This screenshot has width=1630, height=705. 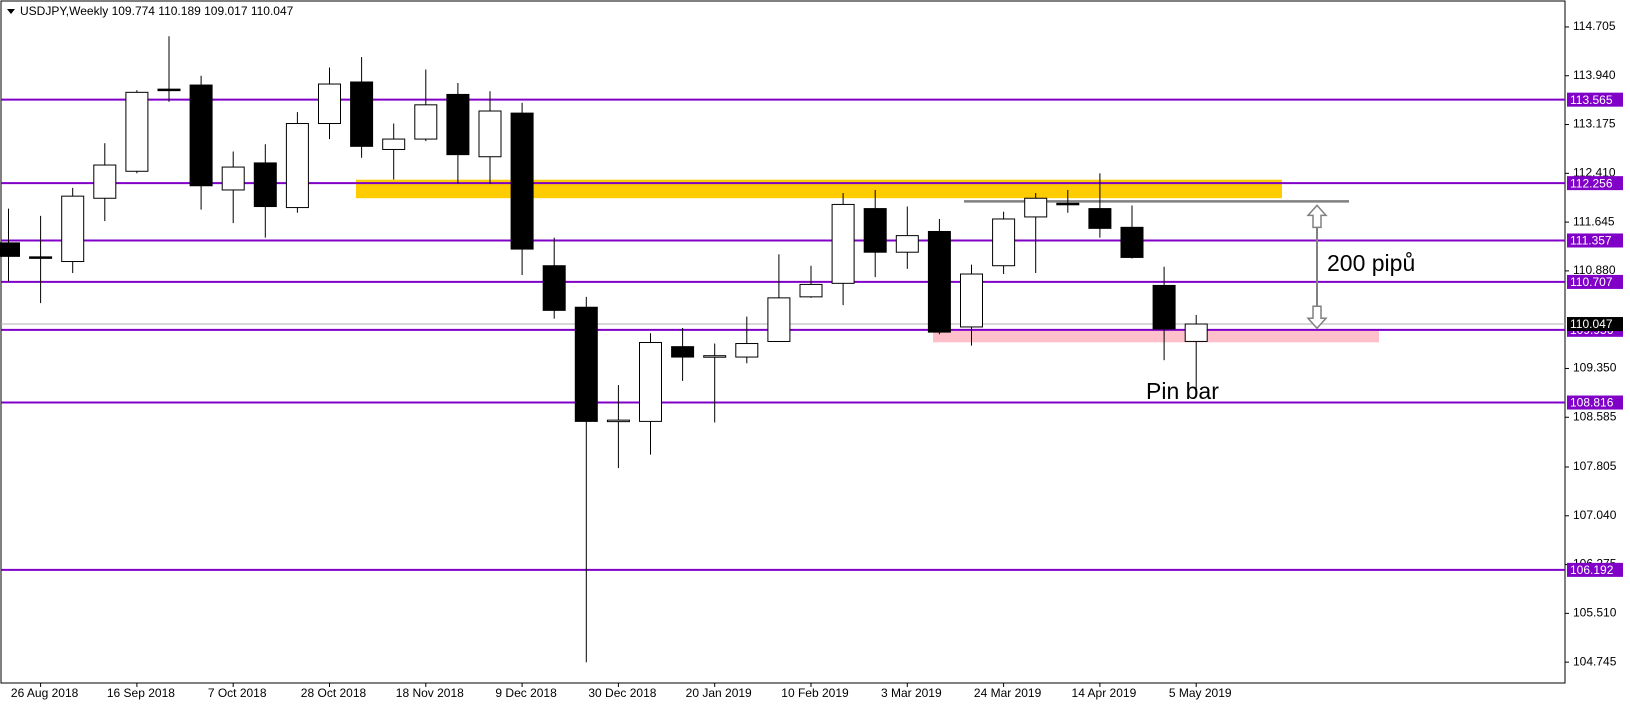 What do you see at coordinates (1595, 368) in the screenshot?
I see `y-tick-label: 109.350` at bounding box center [1595, 368].